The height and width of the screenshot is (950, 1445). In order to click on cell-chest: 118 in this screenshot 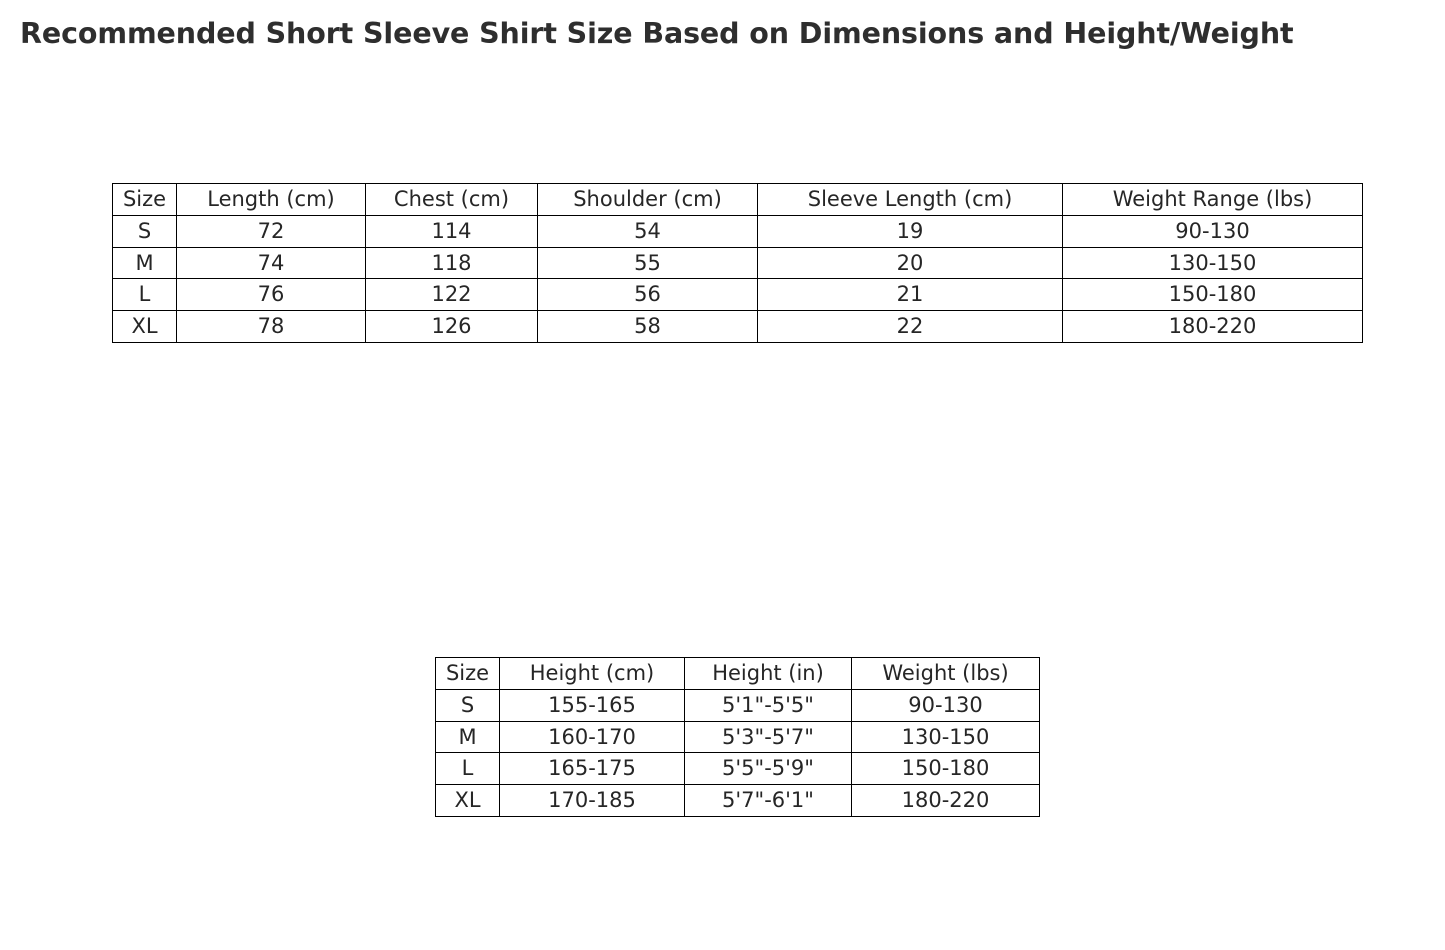, I will do `click(451, 263)`.